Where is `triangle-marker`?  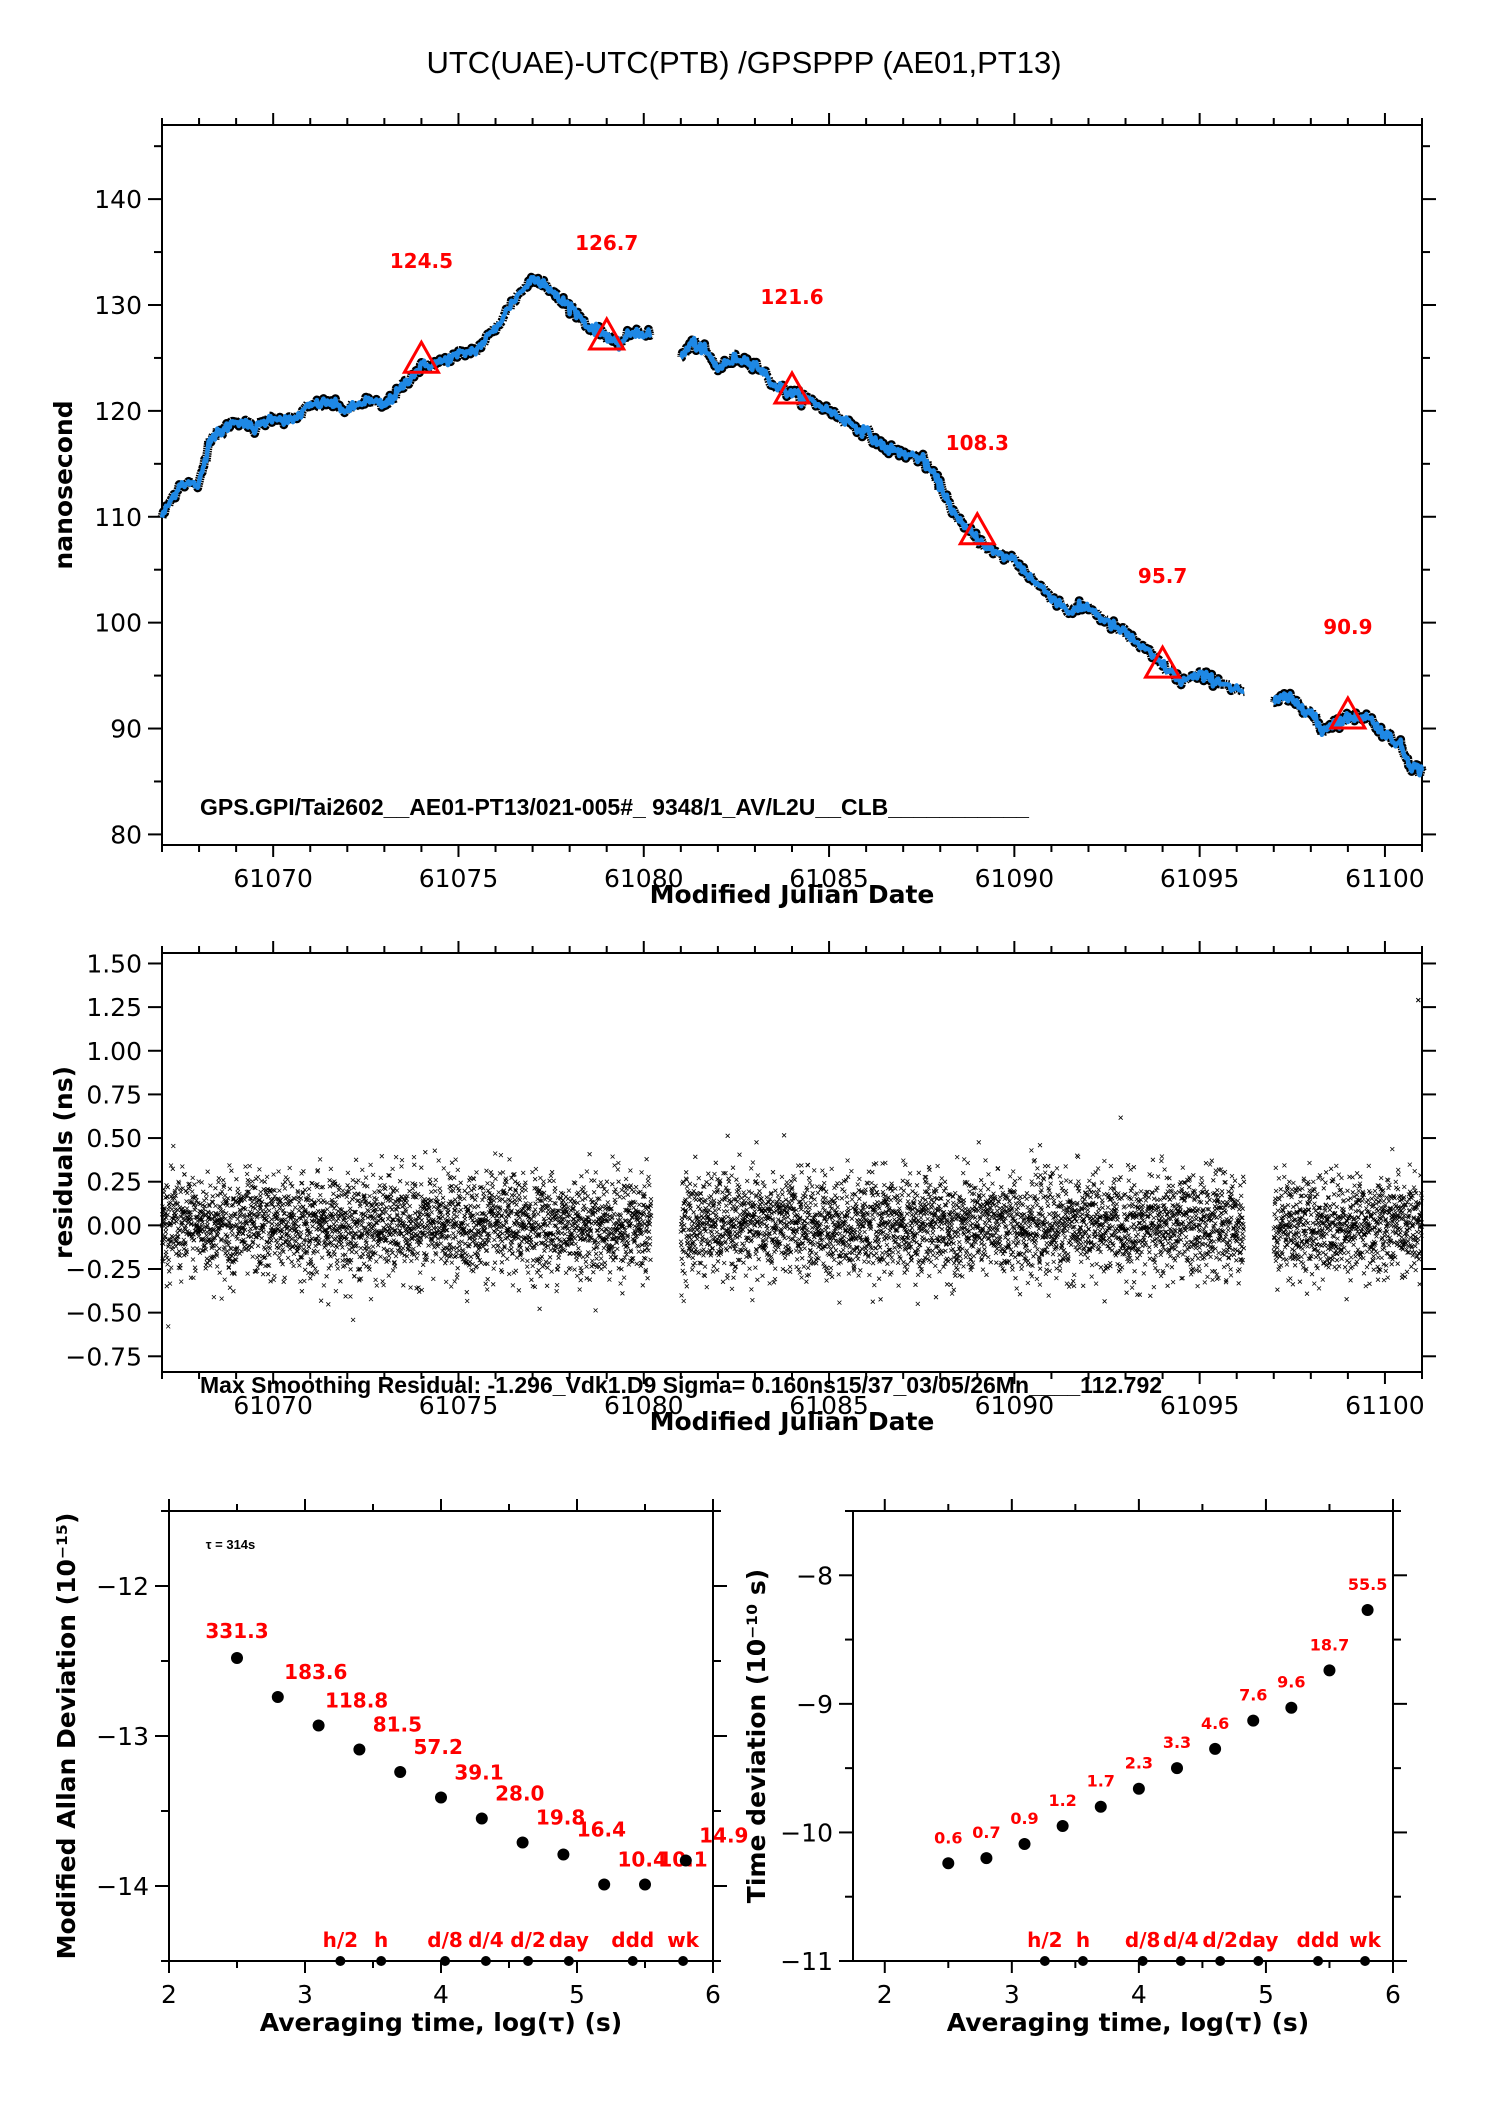 triangle-marker is located at coordinates (792, 387).